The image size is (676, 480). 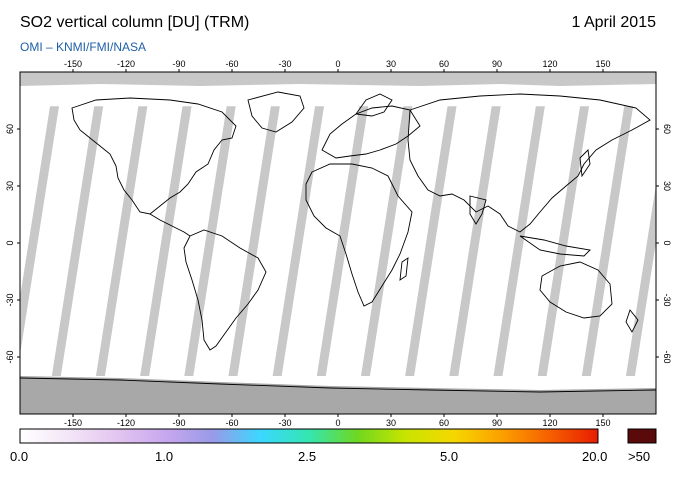 What do you see at coordinates (555, 246) in the screenshot?
I see `indonesia-coast` at bounding box center [555, 246].